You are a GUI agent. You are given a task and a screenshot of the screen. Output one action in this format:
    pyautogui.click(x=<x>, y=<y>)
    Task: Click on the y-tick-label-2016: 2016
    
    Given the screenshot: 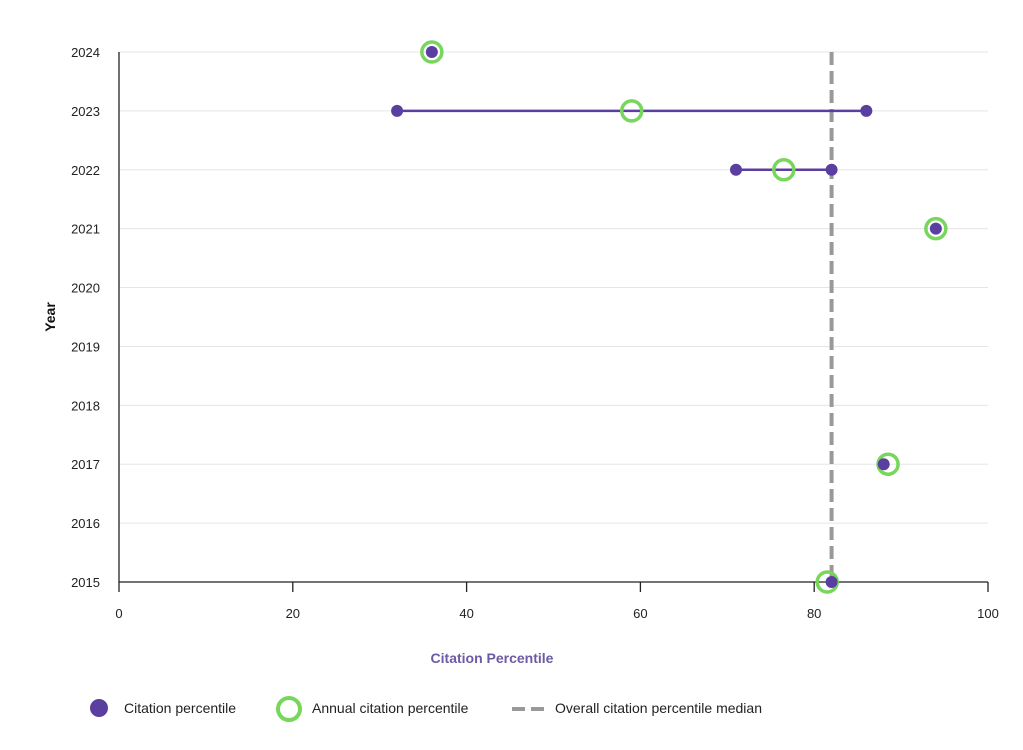 What is the action you would take?
    pyautogui.click(x=85, y=523)
    